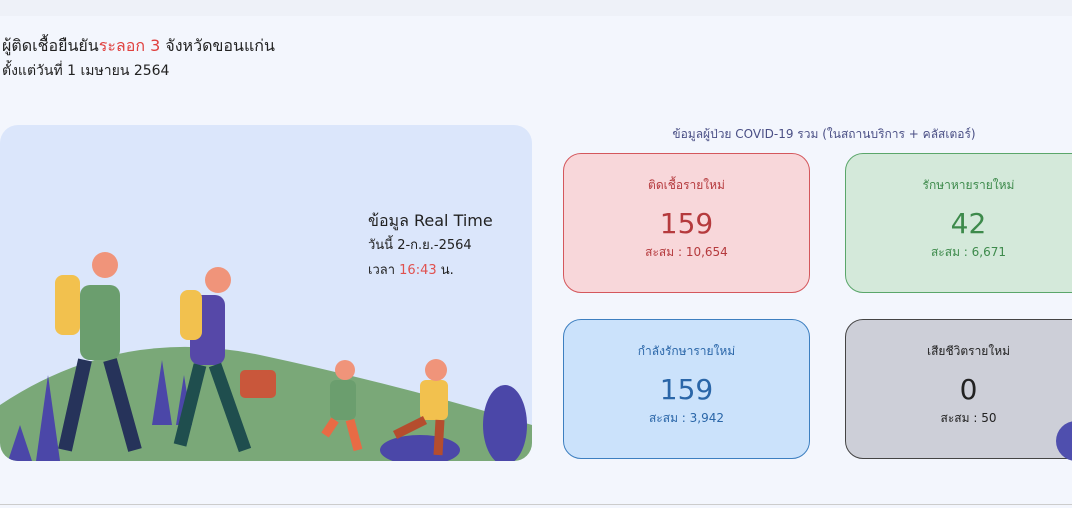  I want to click on stat-card-new-infections: ติดเชื้อรายใหม่ 159 สะสม : 10,654, so click(686, 223).